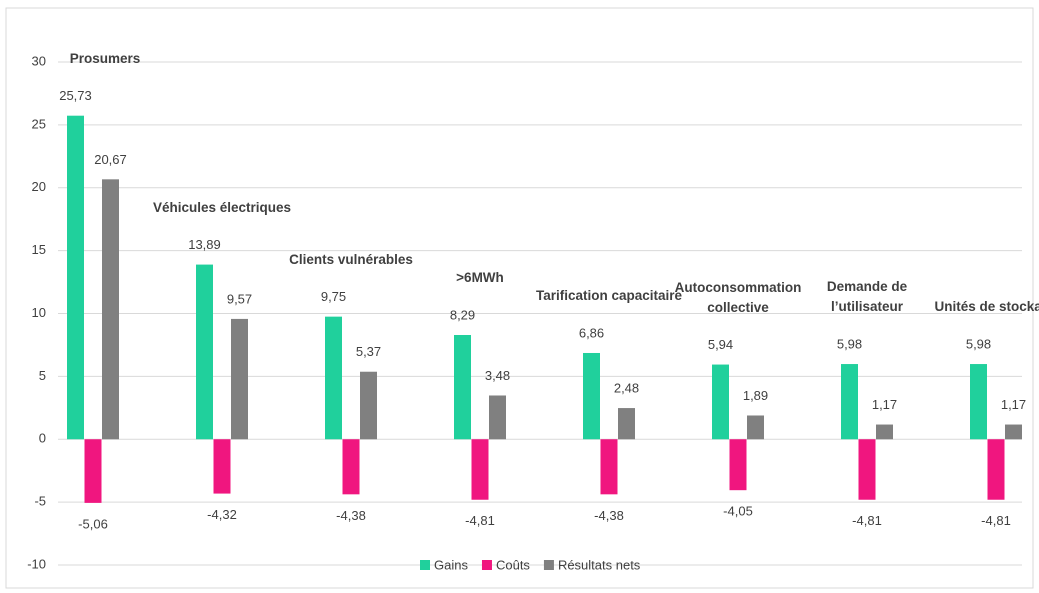  Describe the element at coordinates (110, 159) in the screenshot. I see `data-label: 20,67` at that location.